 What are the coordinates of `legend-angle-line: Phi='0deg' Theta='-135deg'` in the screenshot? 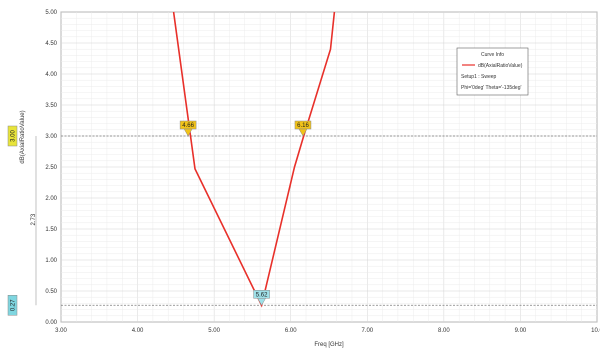 It's located at (491, 88).